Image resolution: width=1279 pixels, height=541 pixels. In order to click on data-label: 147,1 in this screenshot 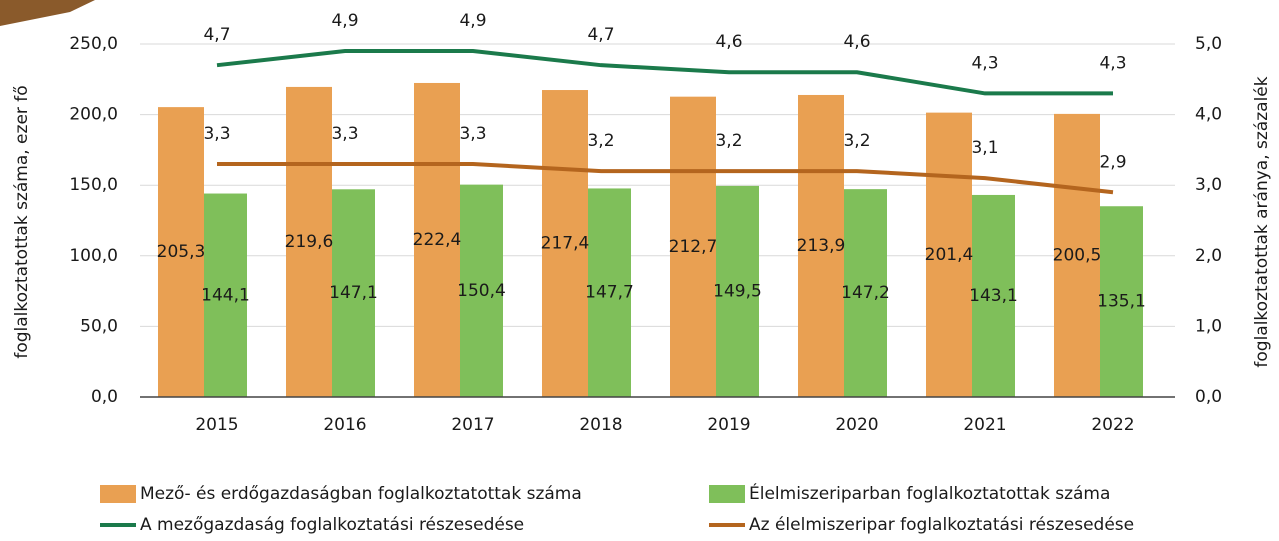, I will do `click(353, 293)`.